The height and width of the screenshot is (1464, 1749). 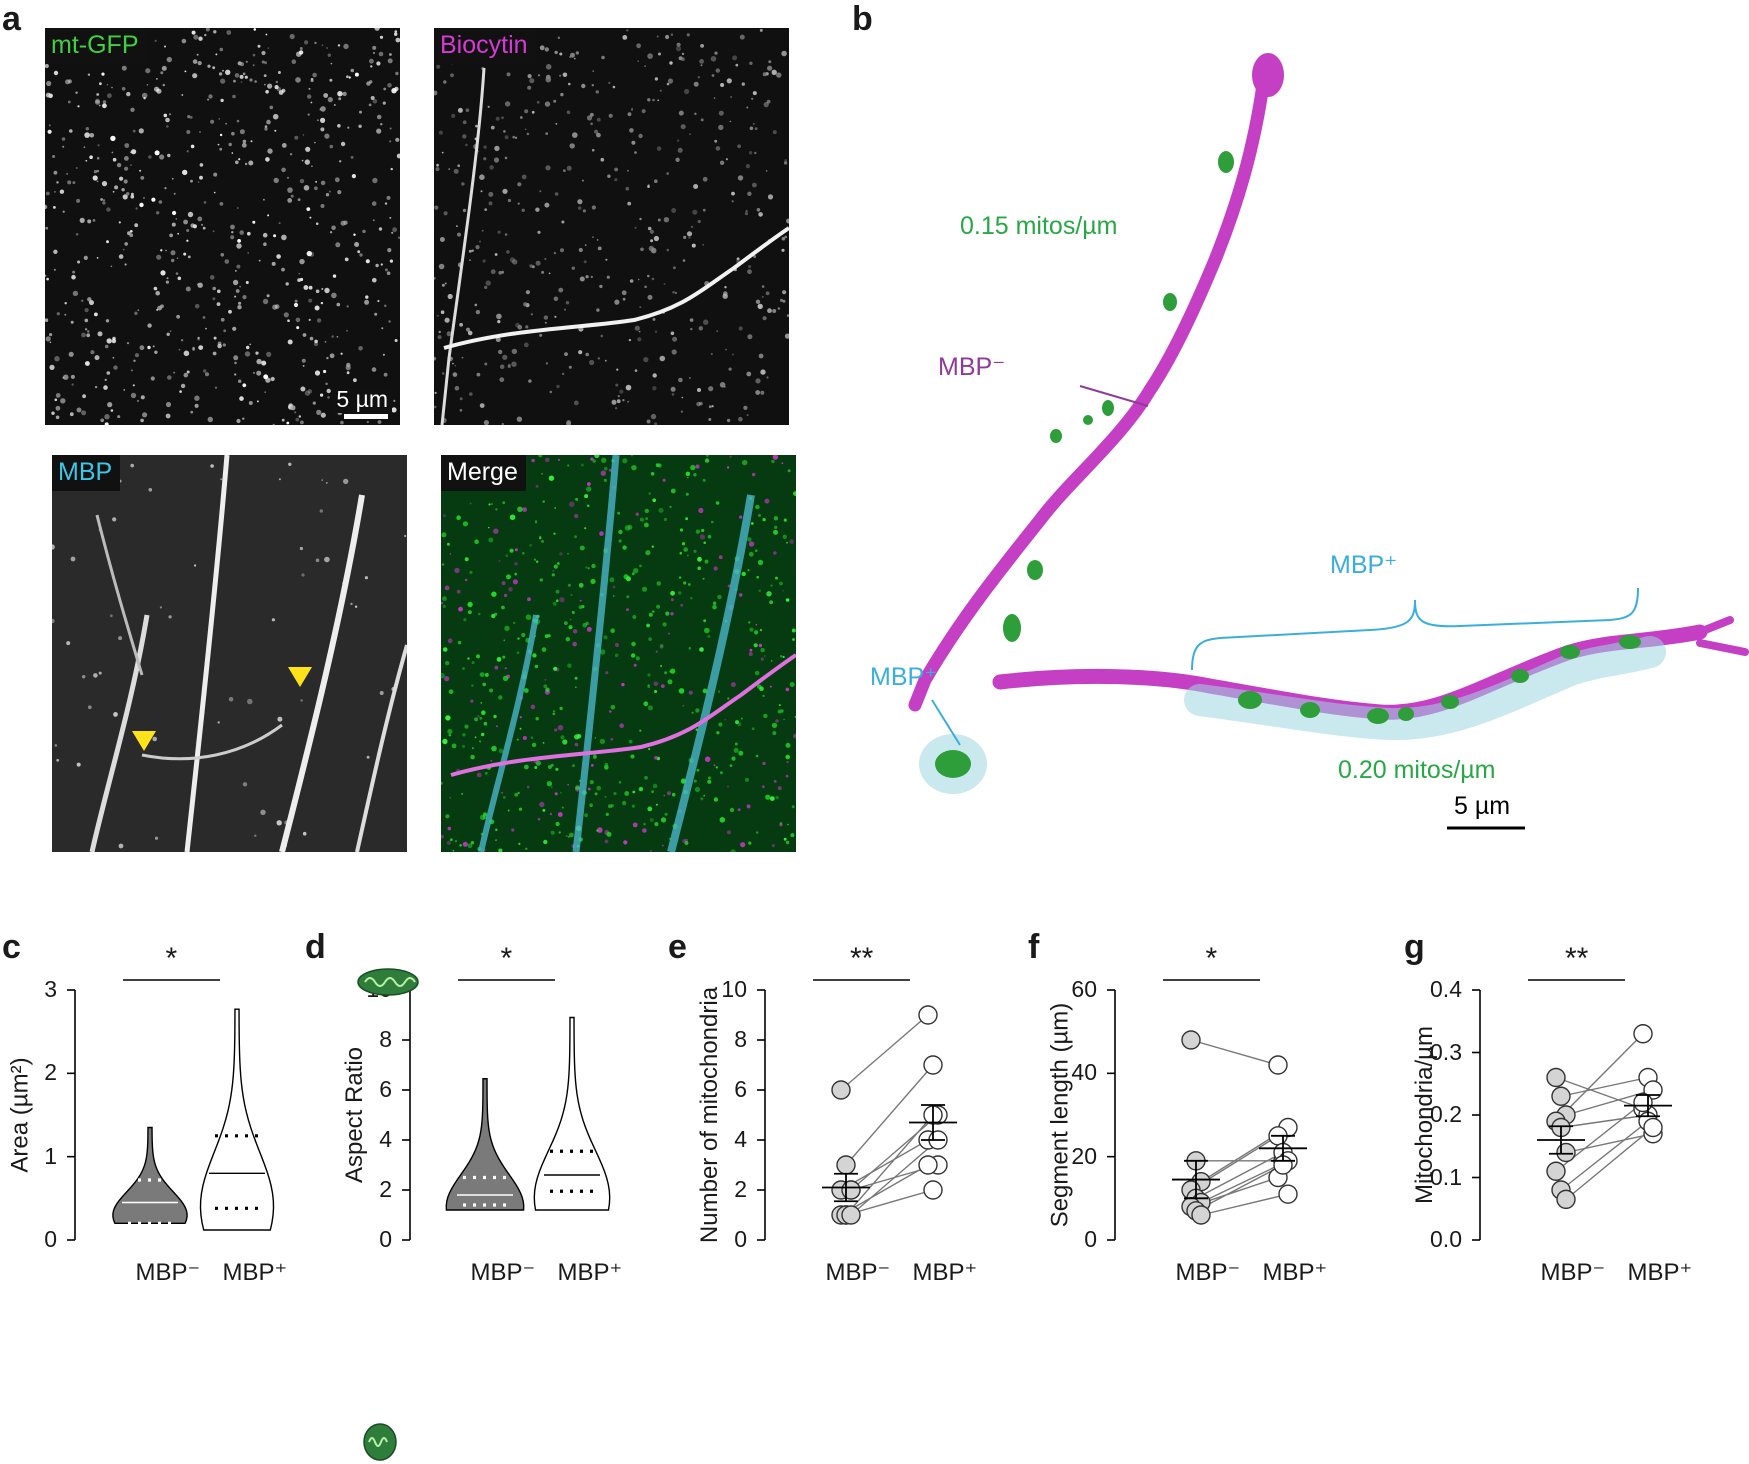 I want to click on y-tick-label: 3, so click(x=50, y=989).